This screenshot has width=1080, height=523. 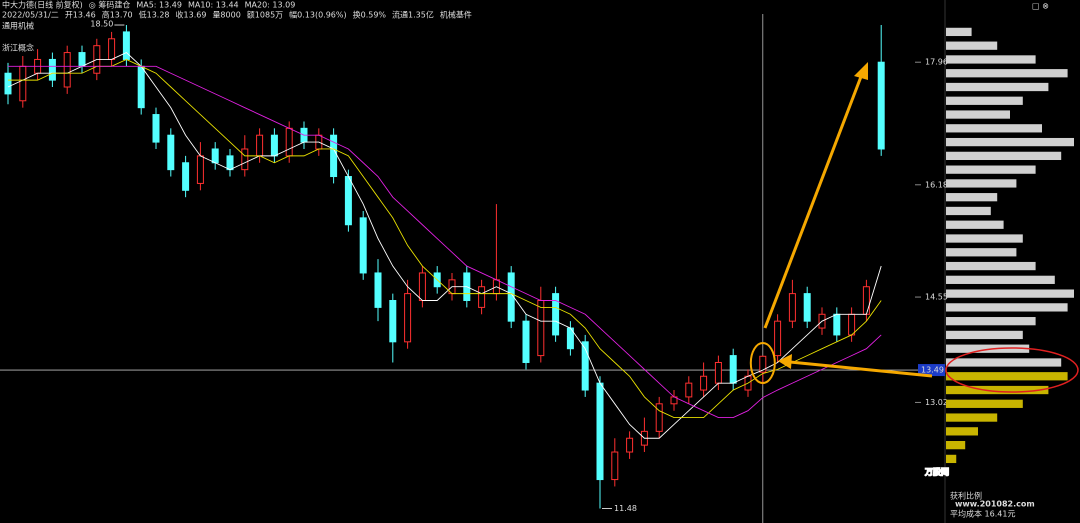 What do you see at coordinates (226, 15) in the screenshot?
I see `header-text: 量8000` at bounding box center [226, 15].